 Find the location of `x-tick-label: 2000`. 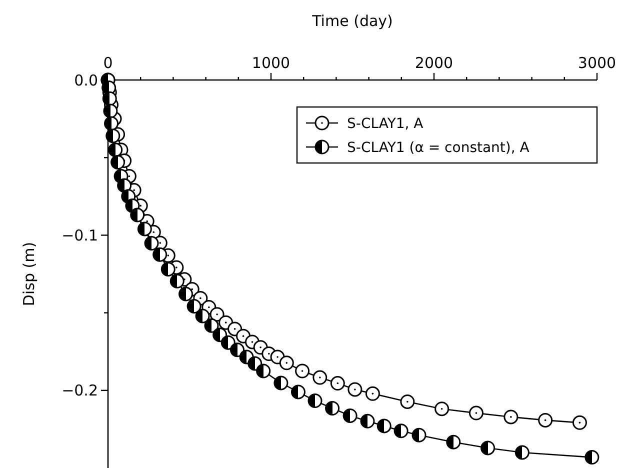

x-tick-label: 2000 is located at coordinates (434, 63).